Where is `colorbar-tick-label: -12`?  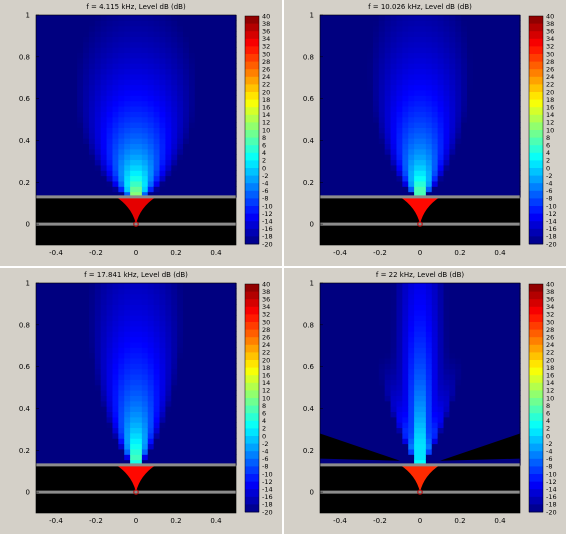
colorbar-tick-label: -12 is located at coordinates (551, 214).